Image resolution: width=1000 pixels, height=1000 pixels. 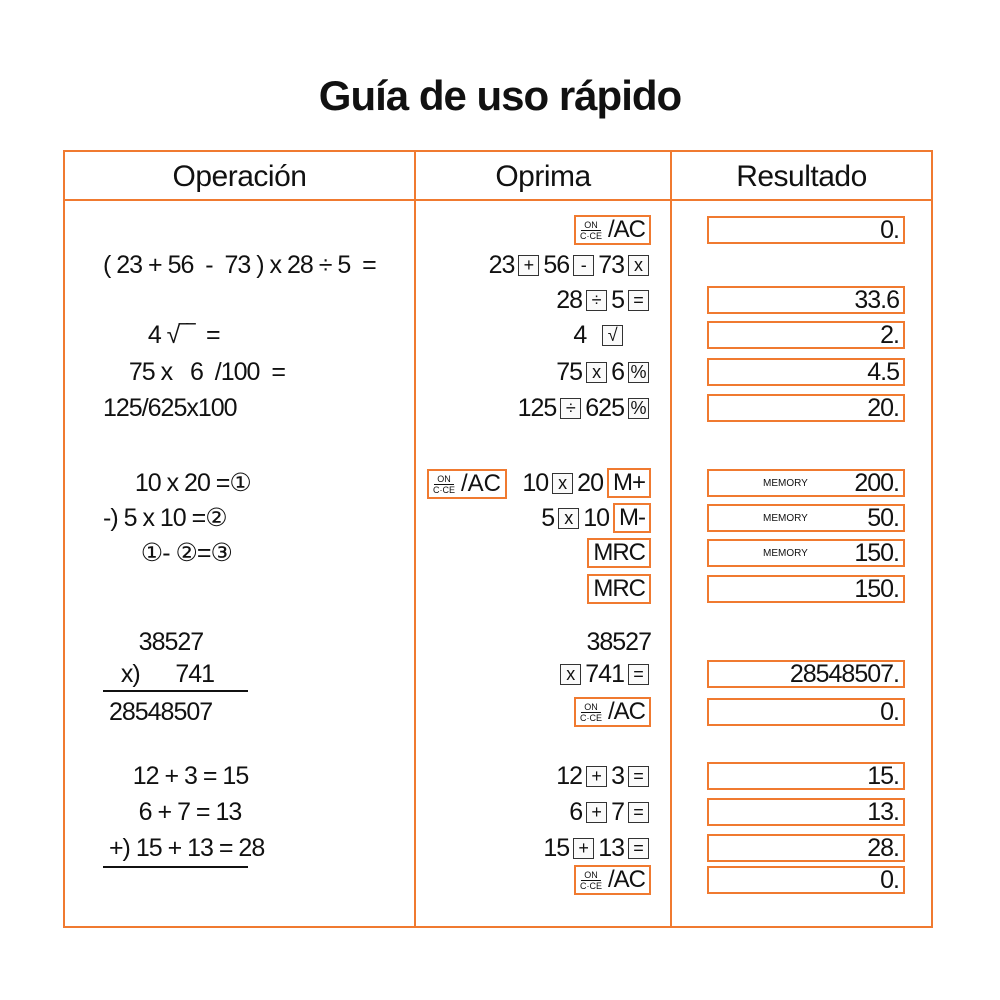 What do you see at coordinates (618, 811) in the screenshot?
I see `number-text: 7` at bounding box center [618, 811].